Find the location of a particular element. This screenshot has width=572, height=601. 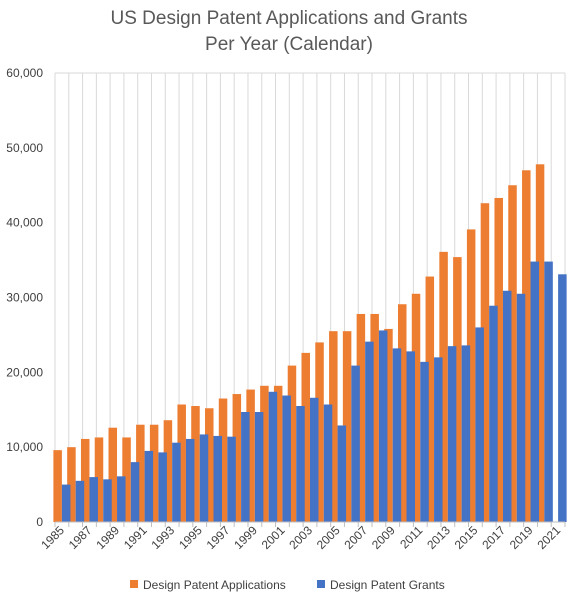

grants-bar-1988 is located at coordinates (107, 500).